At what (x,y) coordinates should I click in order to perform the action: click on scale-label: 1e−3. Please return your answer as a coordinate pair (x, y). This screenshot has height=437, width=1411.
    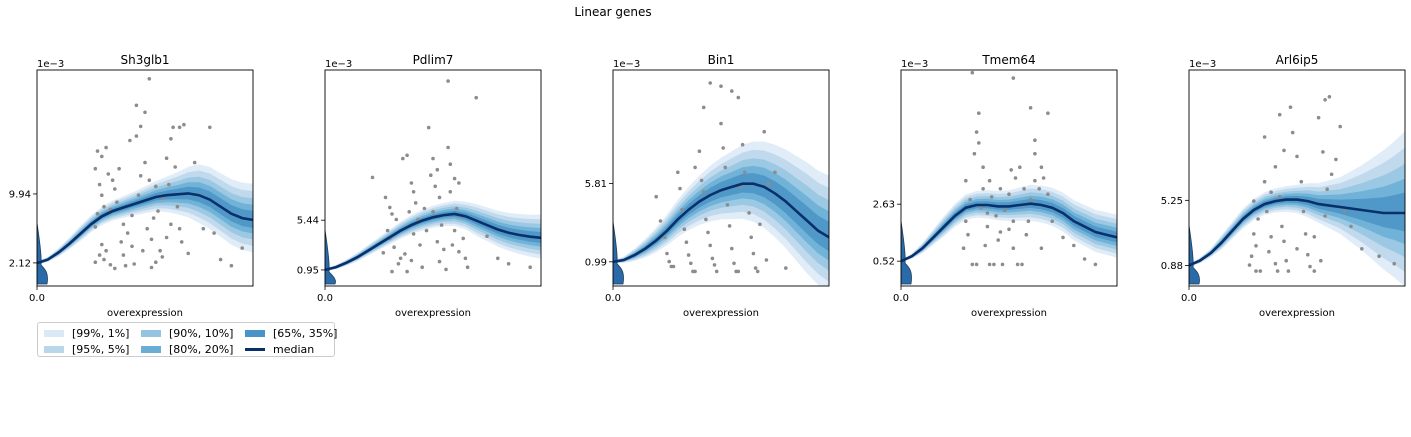
    Looking at the image, I should click on (1202, 64).